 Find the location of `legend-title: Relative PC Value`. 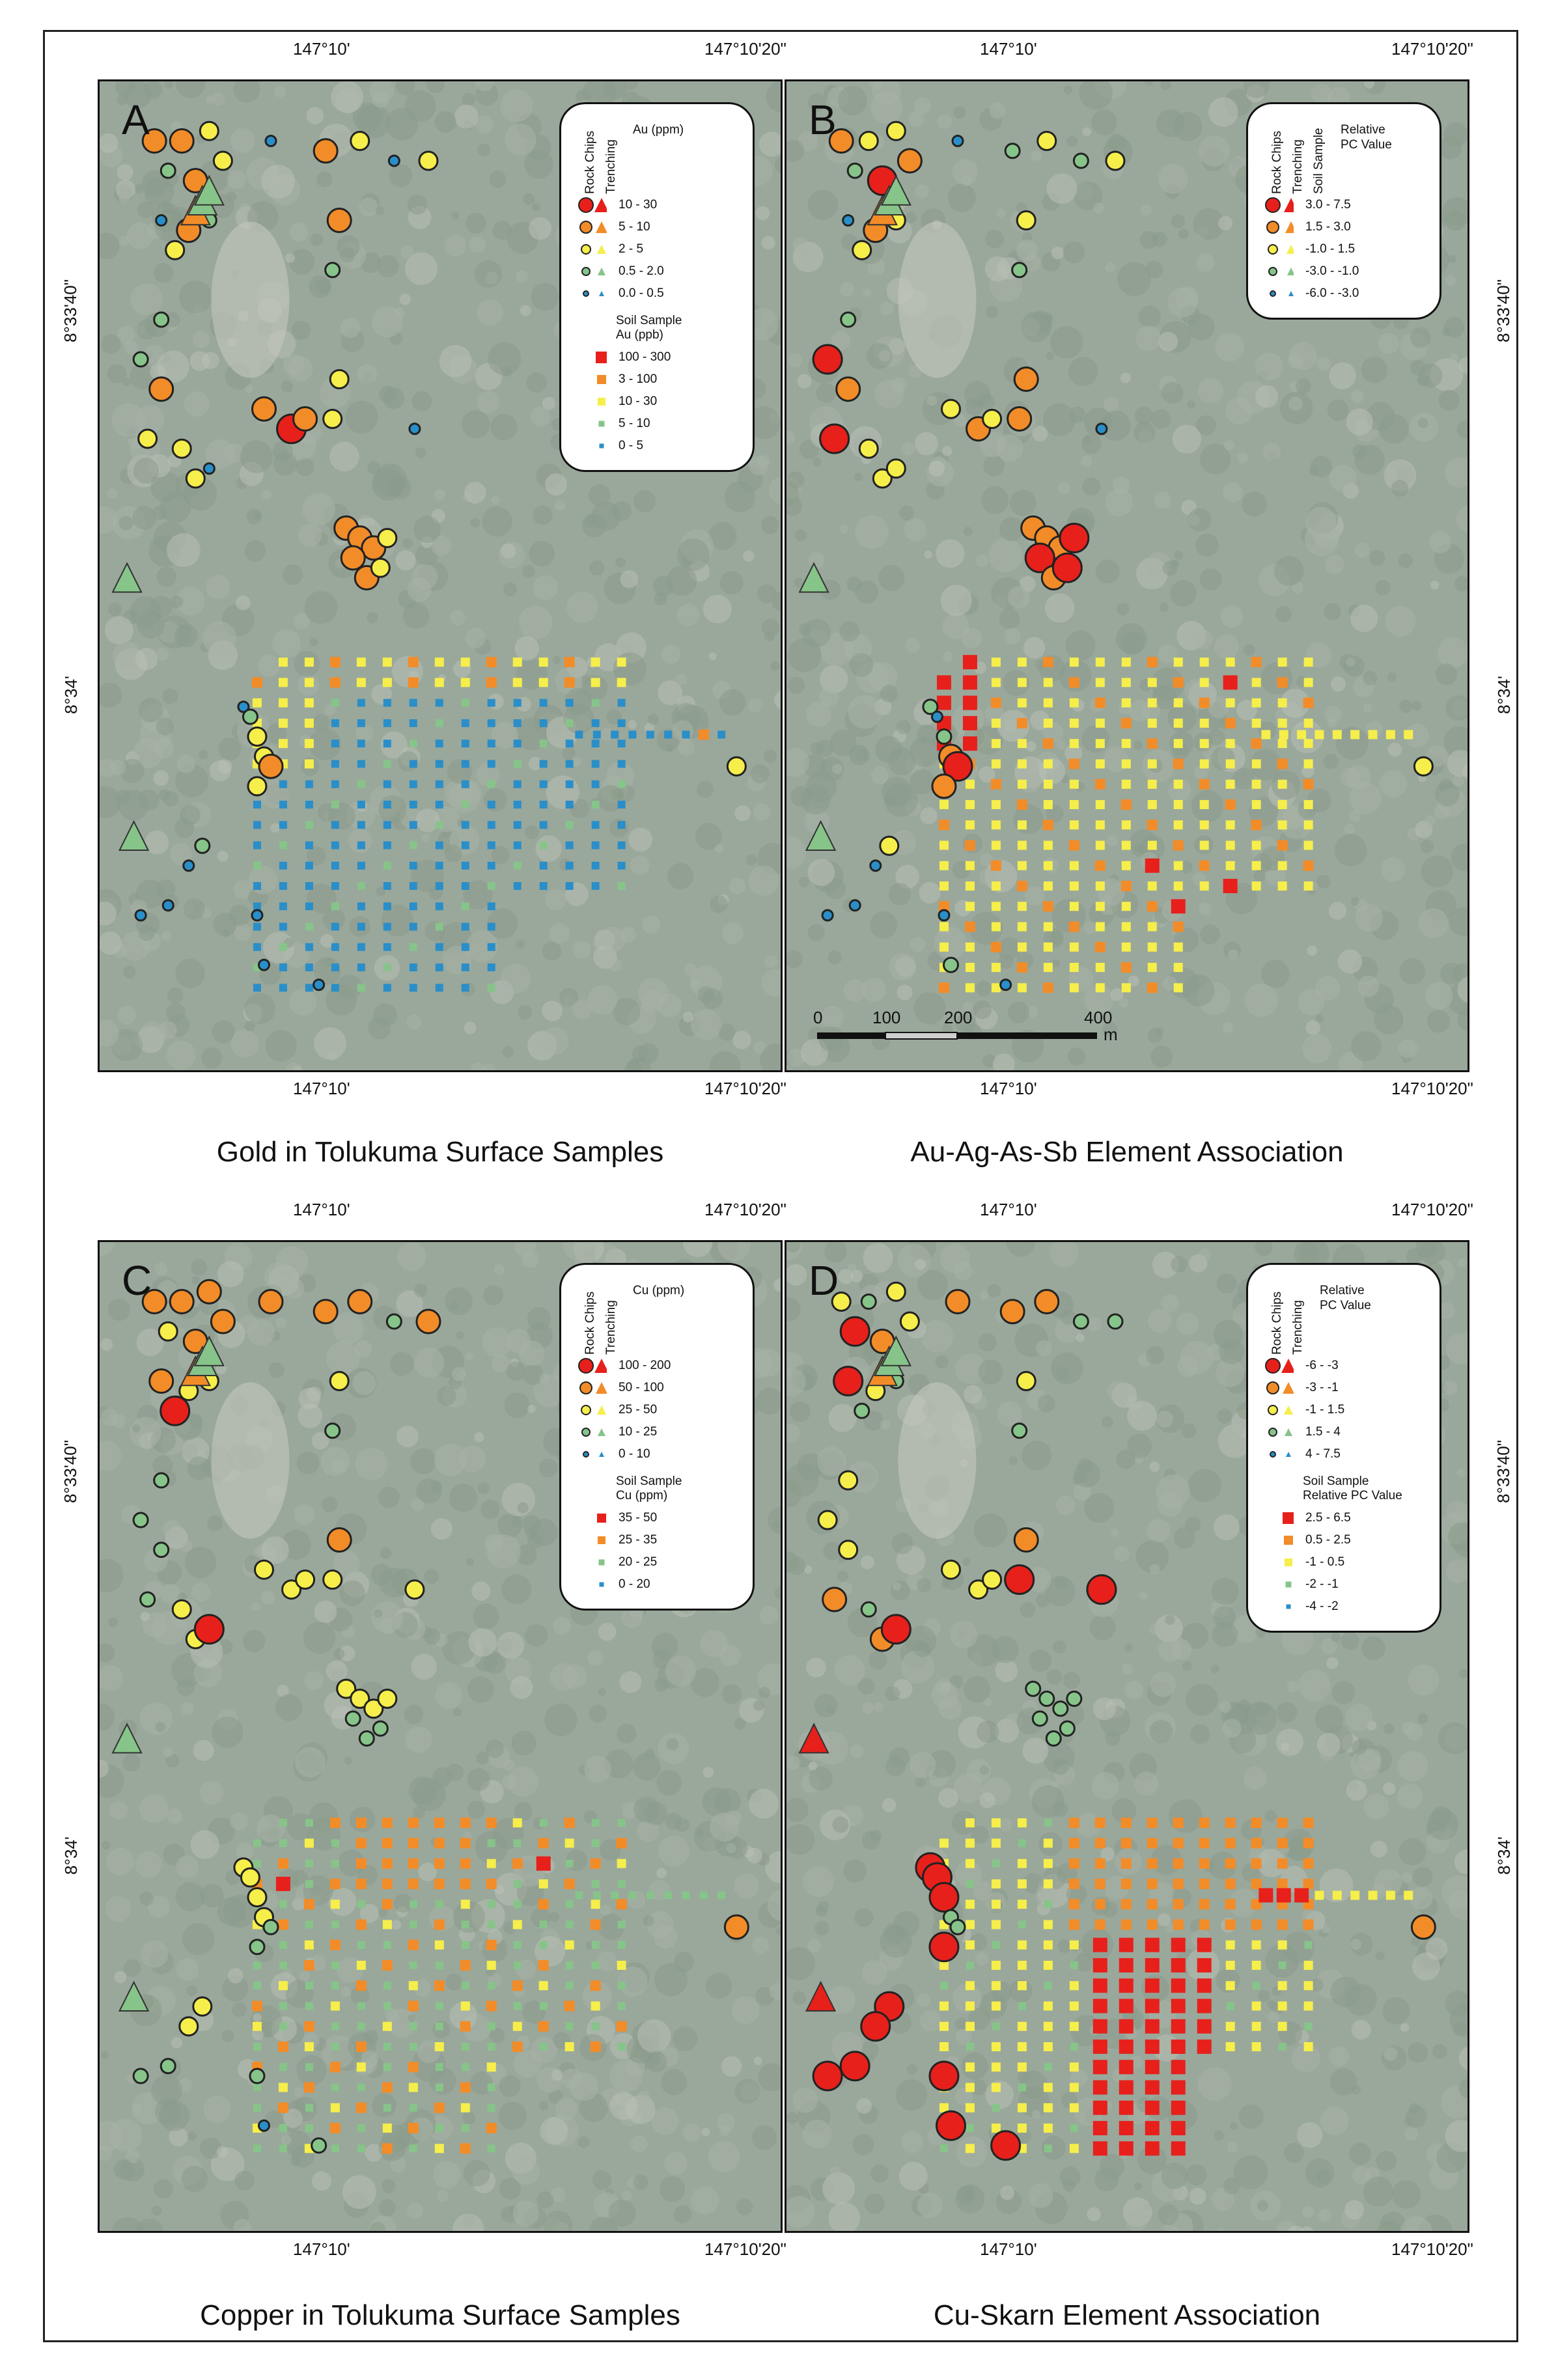

legend-title: Relative PC Value is located at coordinates (1366, 138).